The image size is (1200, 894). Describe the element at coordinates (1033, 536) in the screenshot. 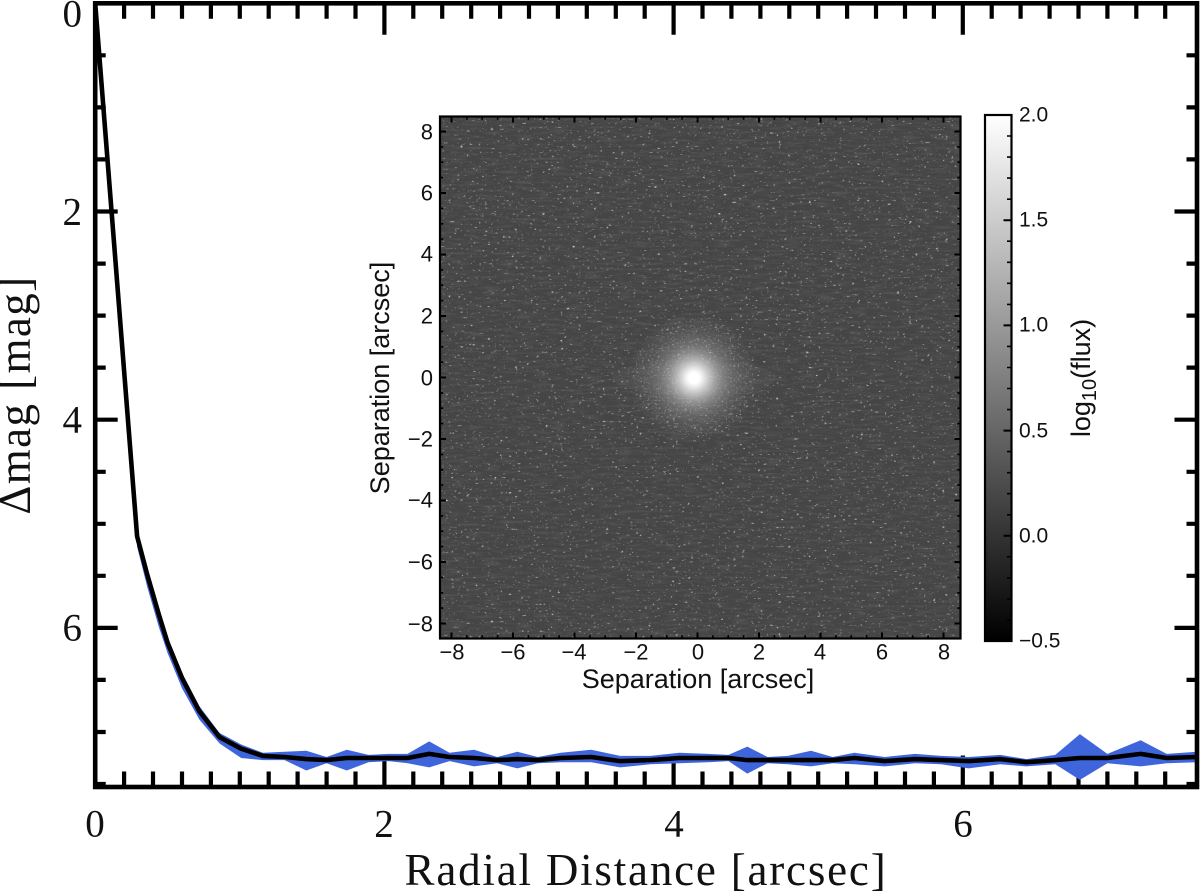

I see `svg-text: 0.0` at that location.